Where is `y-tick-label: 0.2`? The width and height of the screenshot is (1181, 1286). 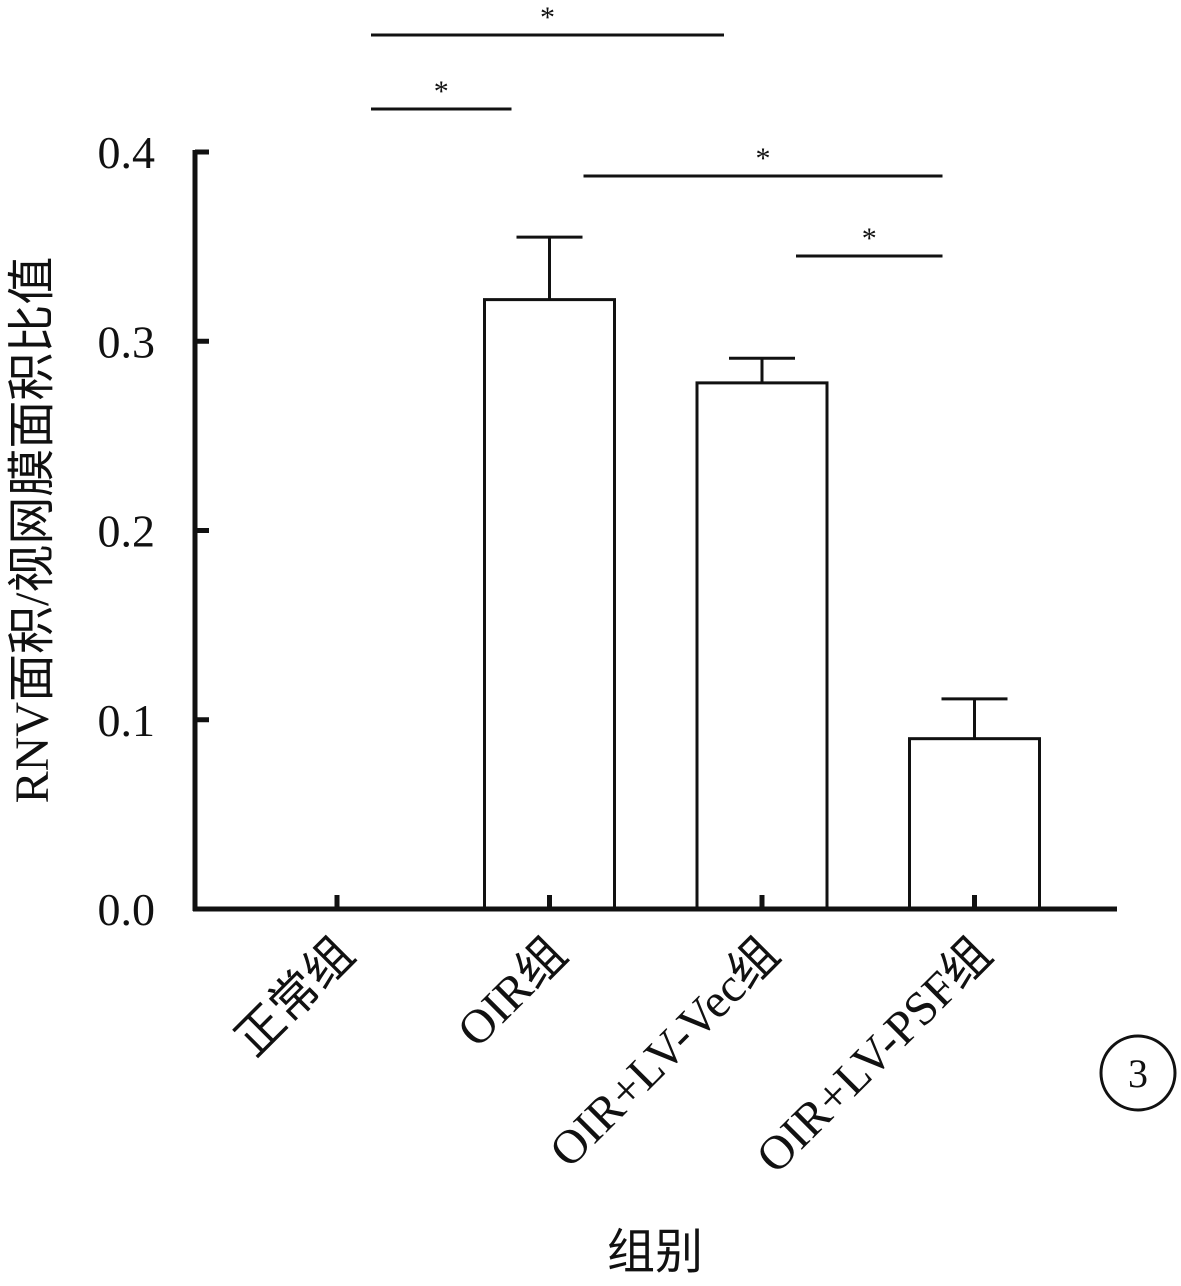
y-tick-label: 0.2 is located at coordinates (127, 531).